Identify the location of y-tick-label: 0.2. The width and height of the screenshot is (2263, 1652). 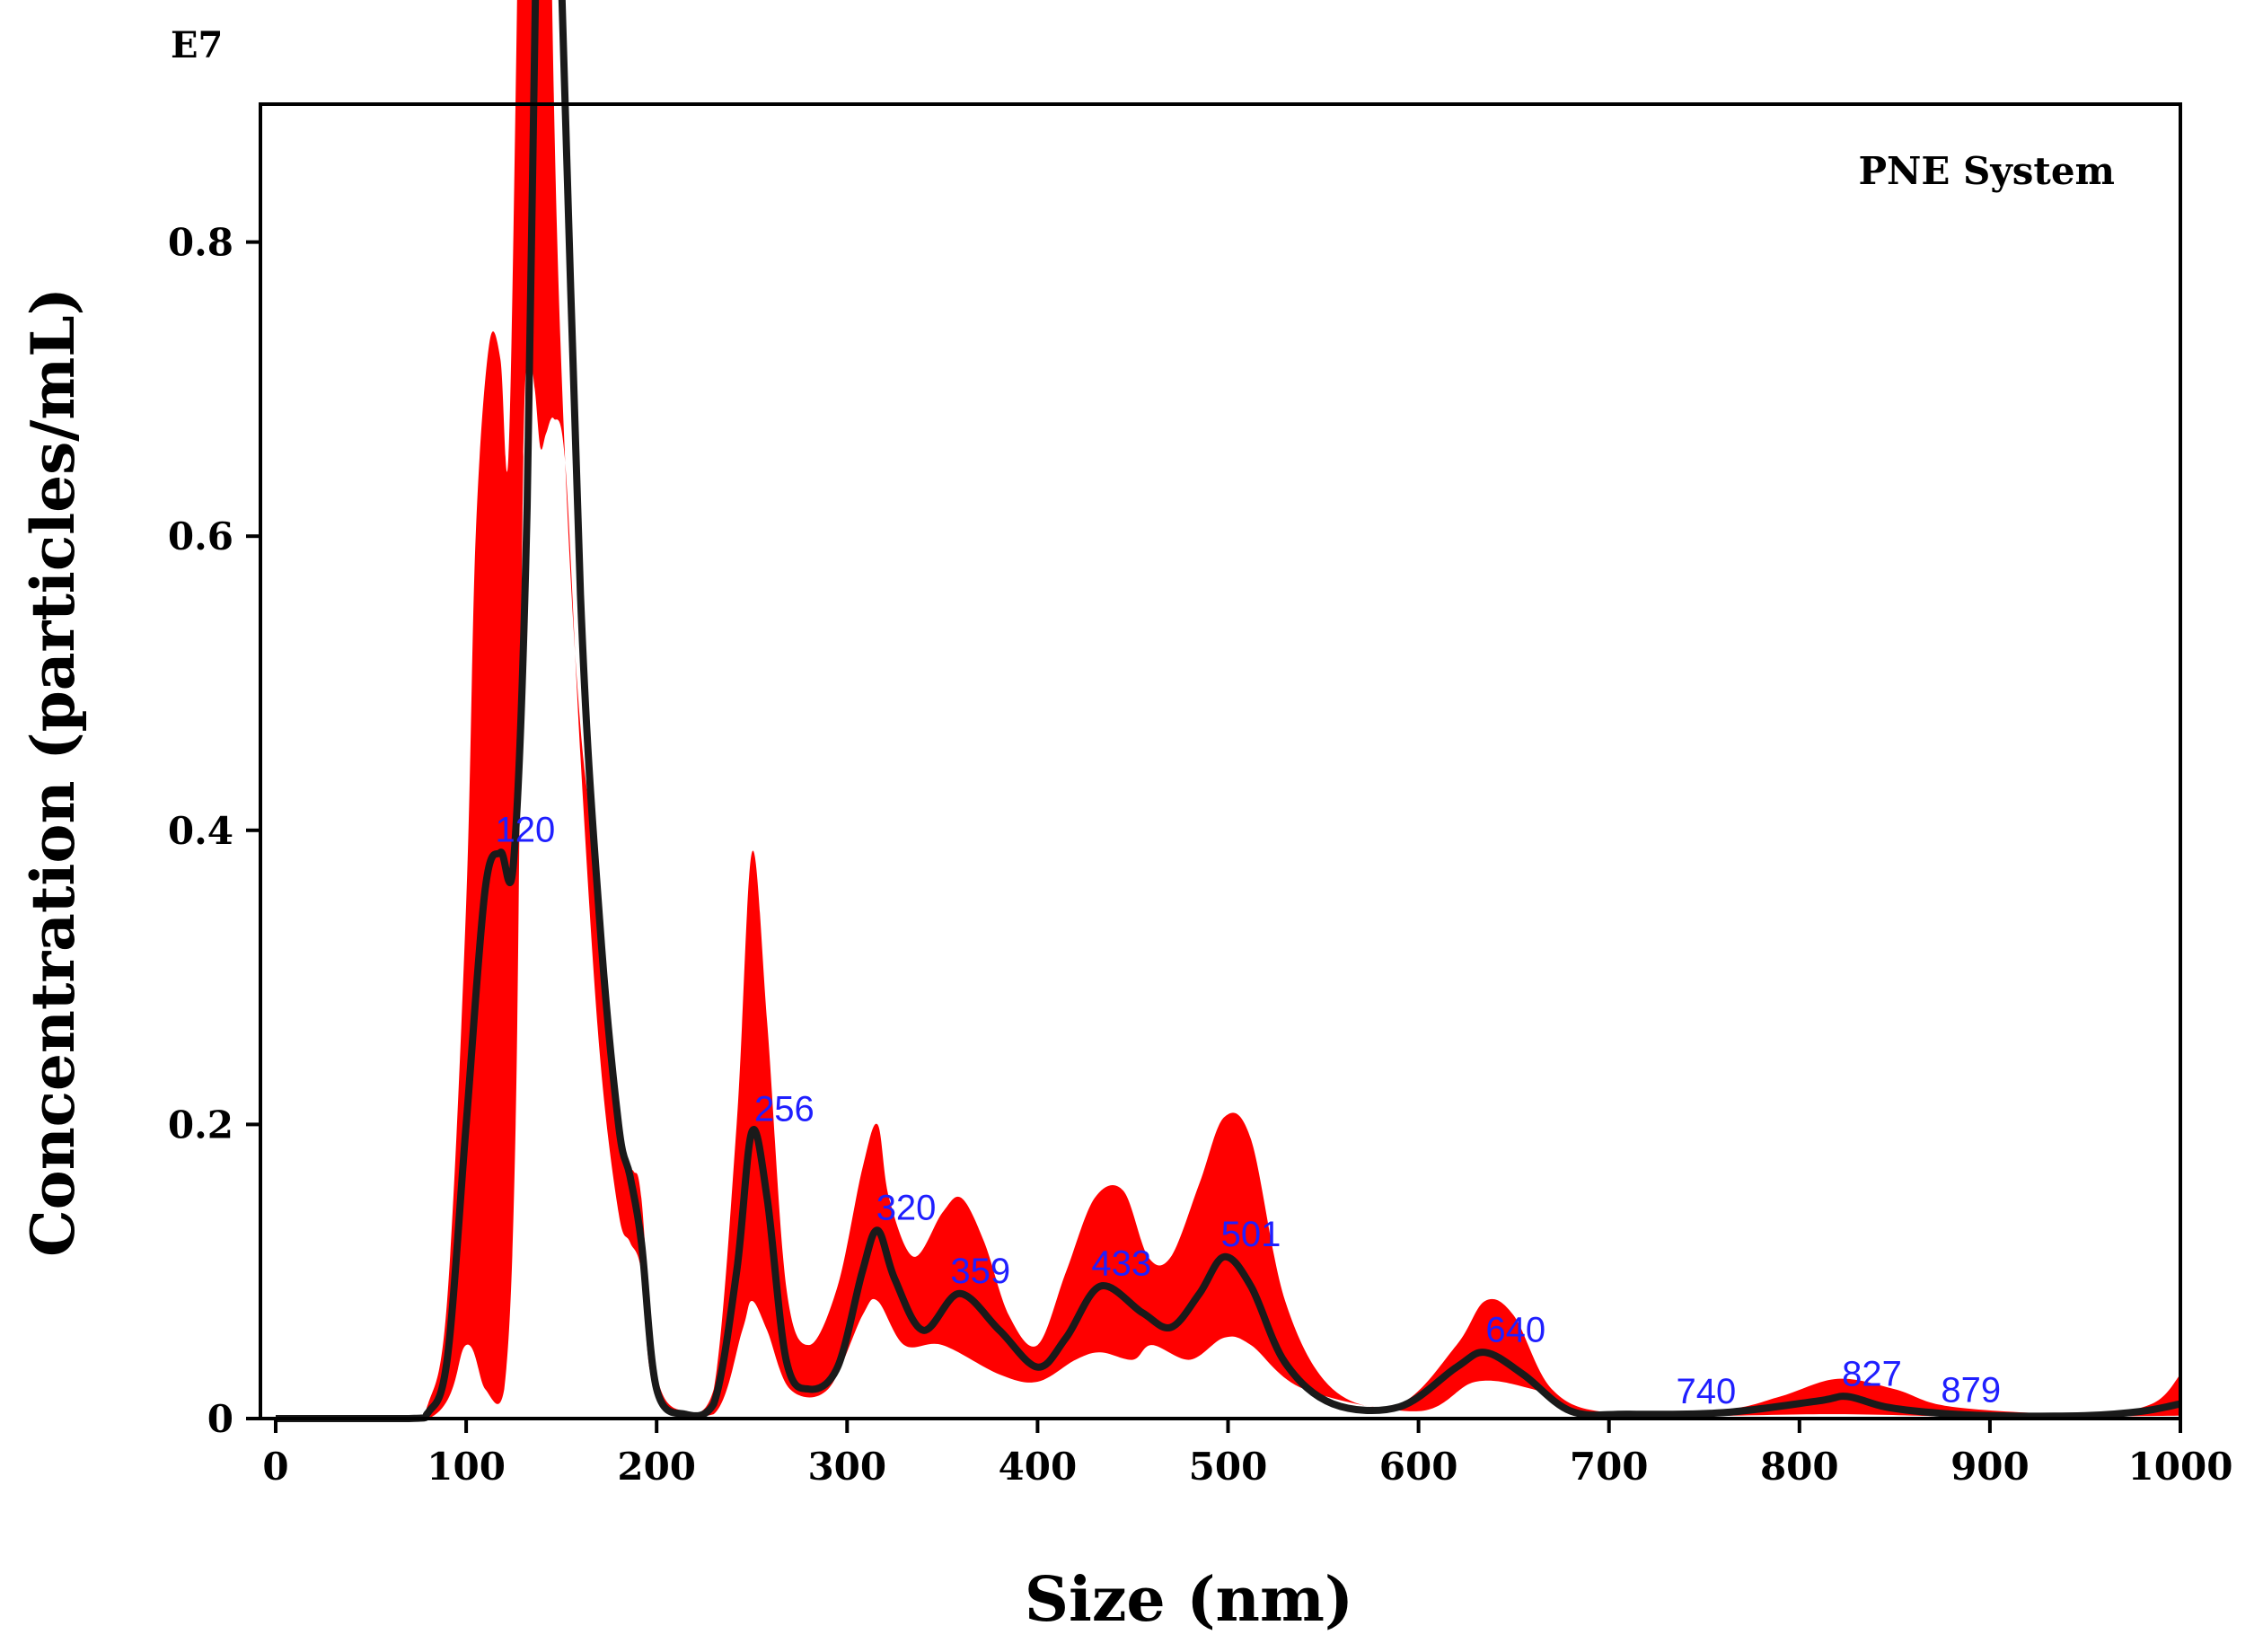
(201, 1125).